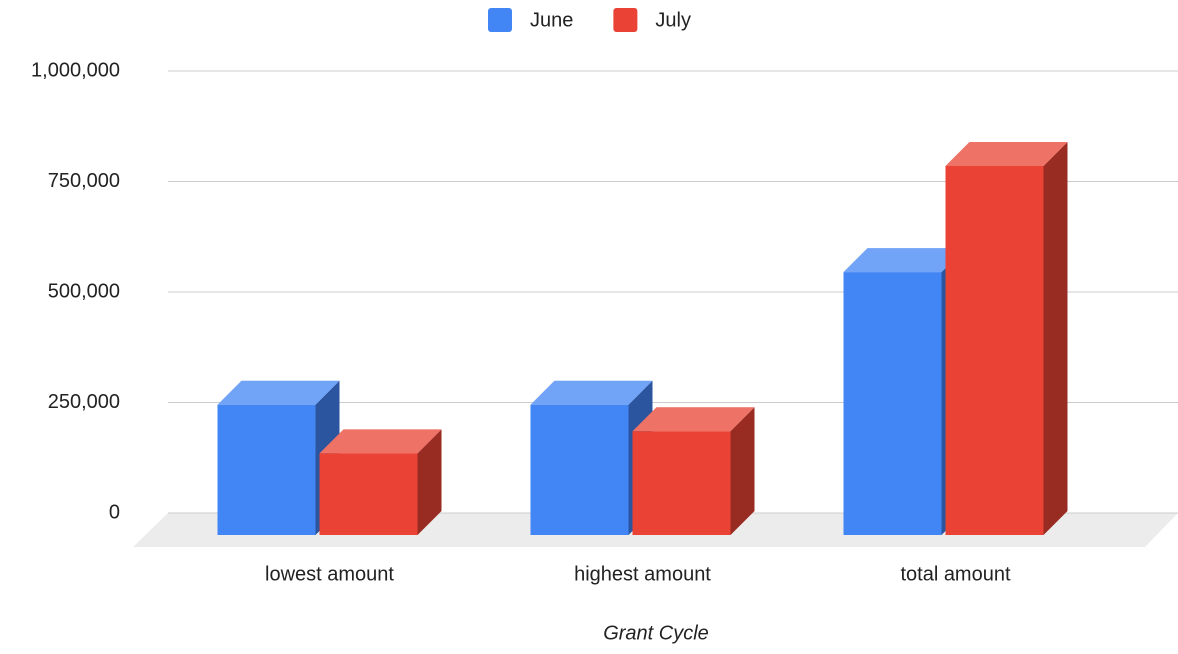 The width and height of the screenshot is (1178, 654). Describe the element at coordinates (551, 20) in the screenshot. I see `legend-label: June` at that location.